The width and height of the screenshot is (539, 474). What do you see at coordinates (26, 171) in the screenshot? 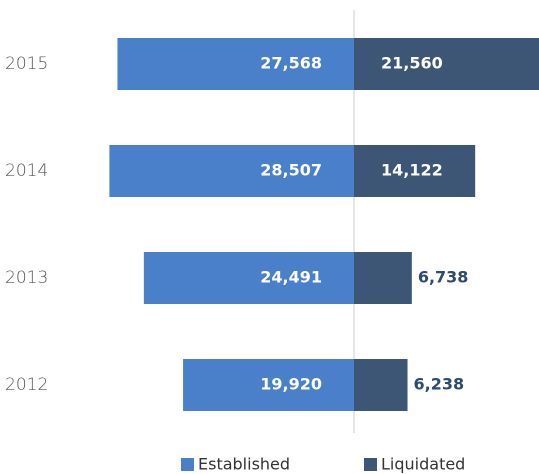
I see `y-tick-label: 2014` at bounding box center [26, 171].